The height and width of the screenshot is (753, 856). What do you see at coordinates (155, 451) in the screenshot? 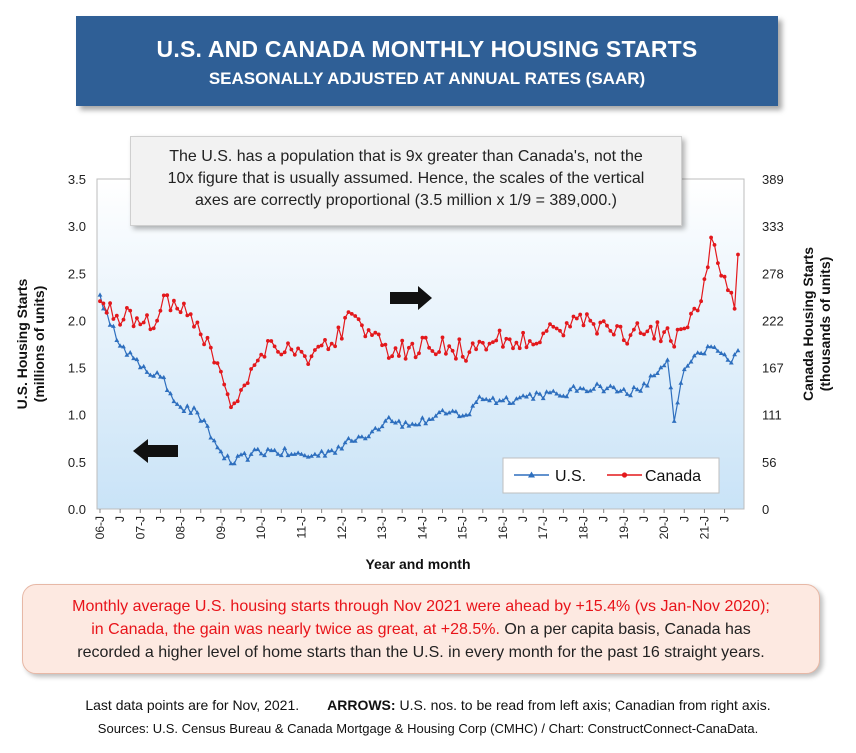
I see `arrow-left-icon` at bounding box center [155, 451].